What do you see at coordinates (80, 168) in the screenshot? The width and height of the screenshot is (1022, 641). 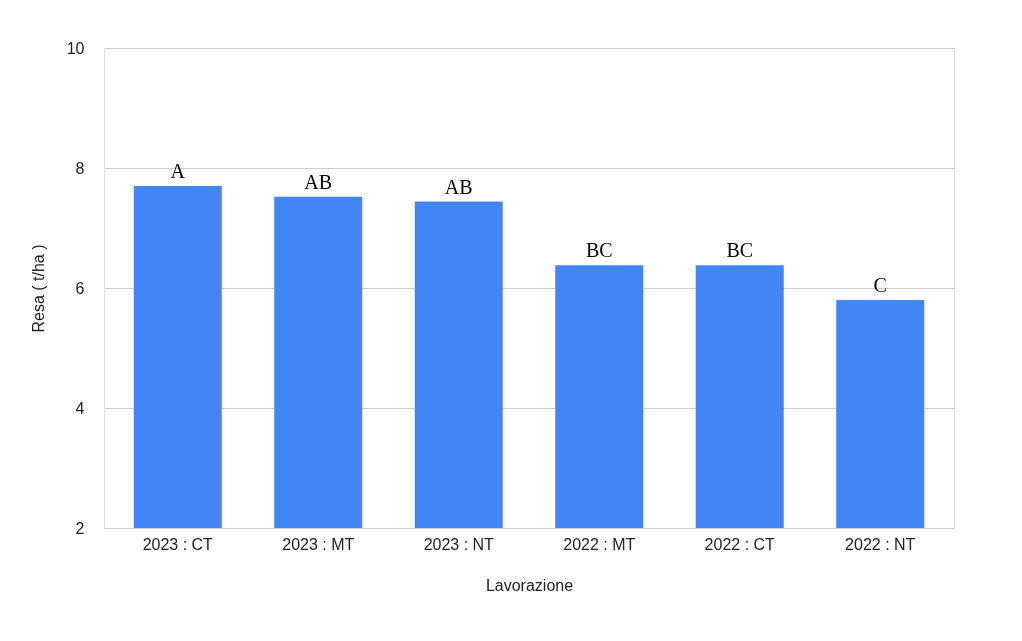 I see `y-tick-label: 8` at bounding box center [80, 168].